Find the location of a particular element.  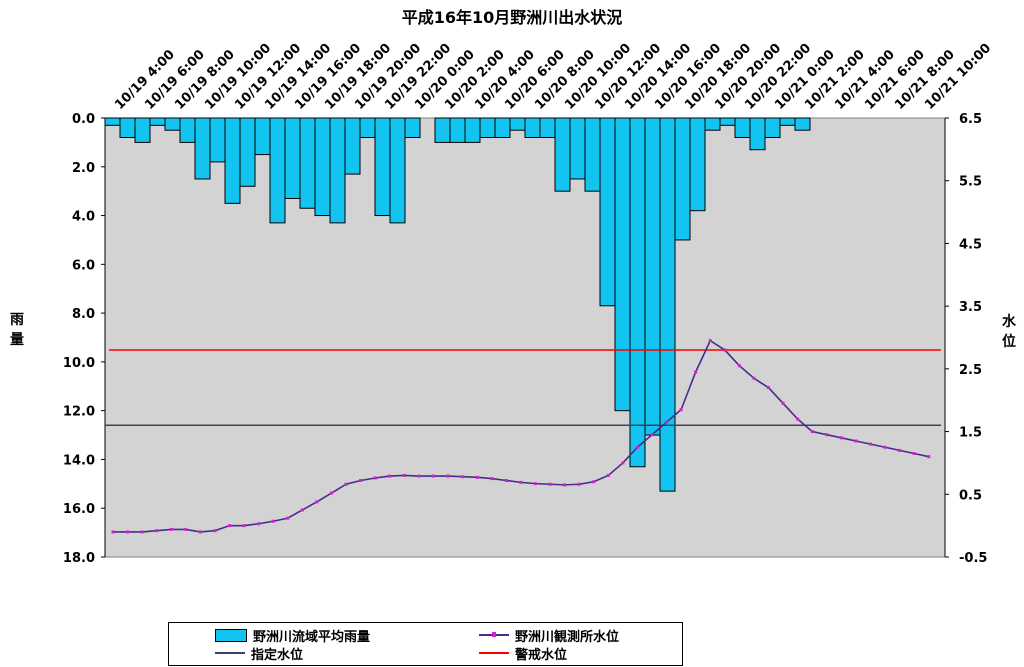

legend-label-rainfall: 野洲川流域平均雨量 is located at coordinates (312, 637).